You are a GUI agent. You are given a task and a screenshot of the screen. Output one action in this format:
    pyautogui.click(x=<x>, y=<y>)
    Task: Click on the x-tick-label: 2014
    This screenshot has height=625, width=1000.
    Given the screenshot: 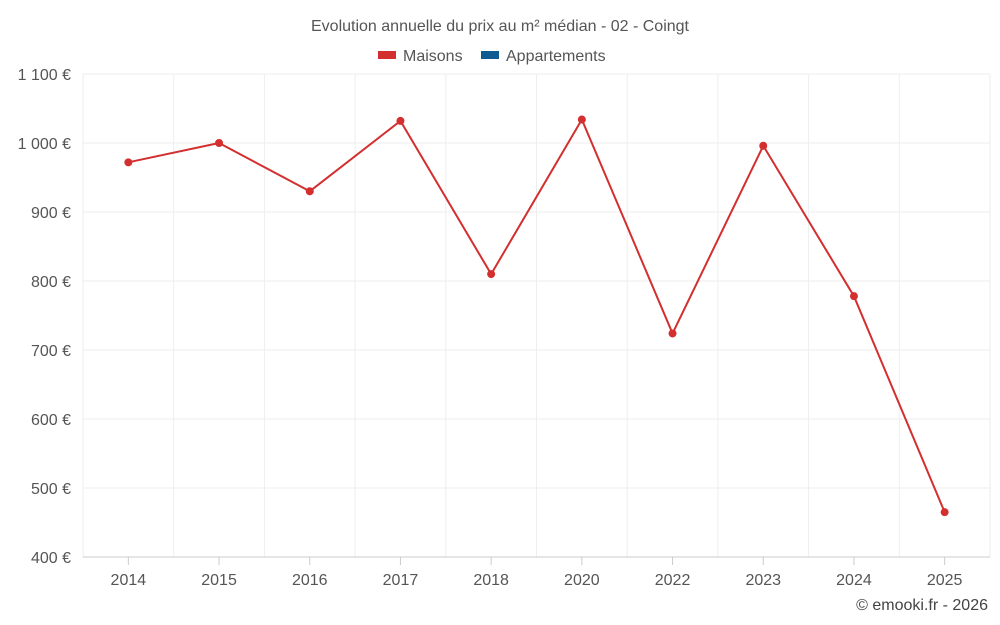 What is the action you would take?
    pyautogui.click(x=129, y=580)
    